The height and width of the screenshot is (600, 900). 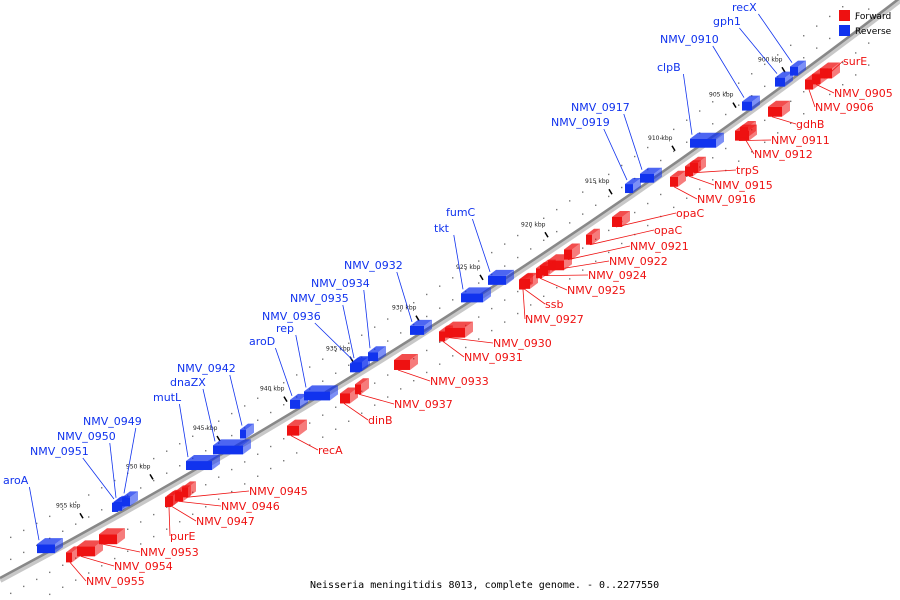 I want to click on forward-gene-label: NMV_0930, so click(x=522, y=343).